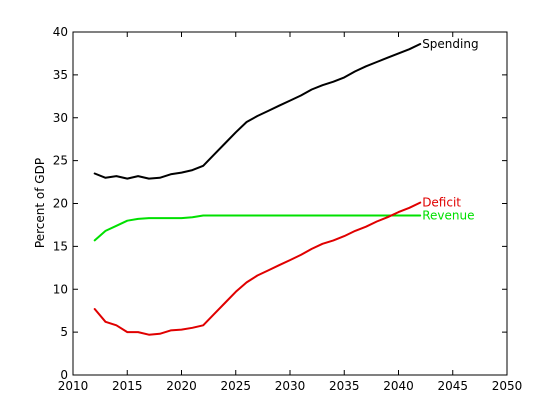  I want to click on x-tick-label: 2010, so click(73, 386).